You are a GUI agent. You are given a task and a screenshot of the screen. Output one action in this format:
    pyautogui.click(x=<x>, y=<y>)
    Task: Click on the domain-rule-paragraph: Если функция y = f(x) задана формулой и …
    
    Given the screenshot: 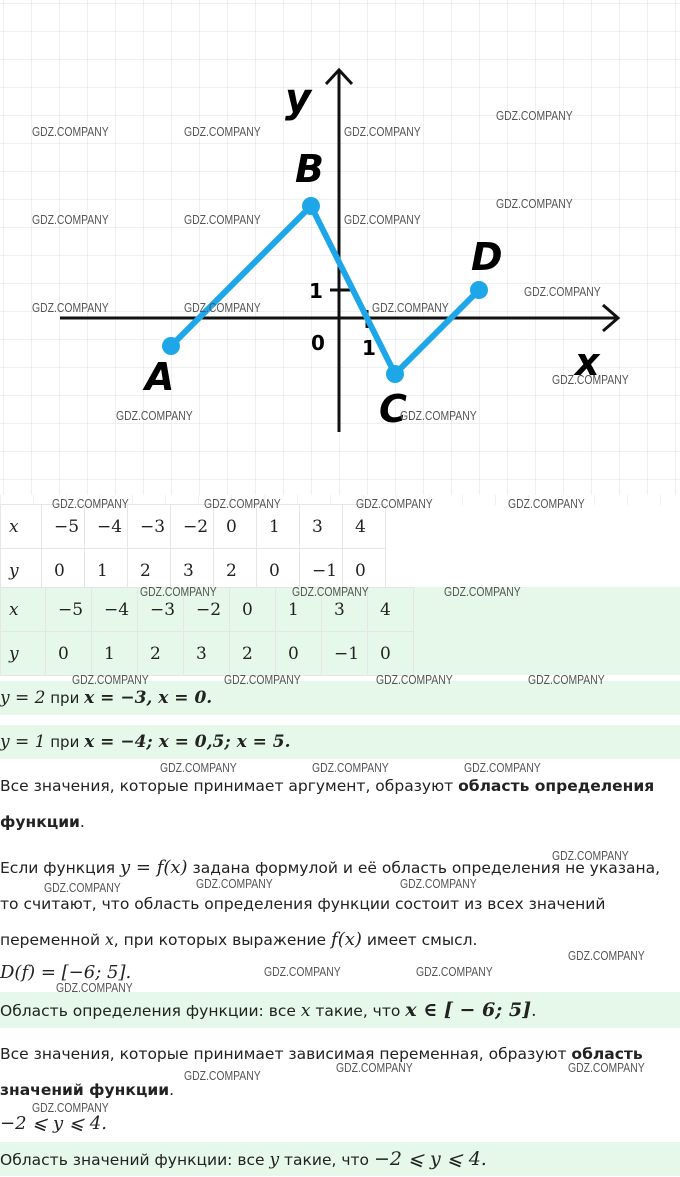 What is the action you would take?
    pyautogui.click(x=335, y=904)
    